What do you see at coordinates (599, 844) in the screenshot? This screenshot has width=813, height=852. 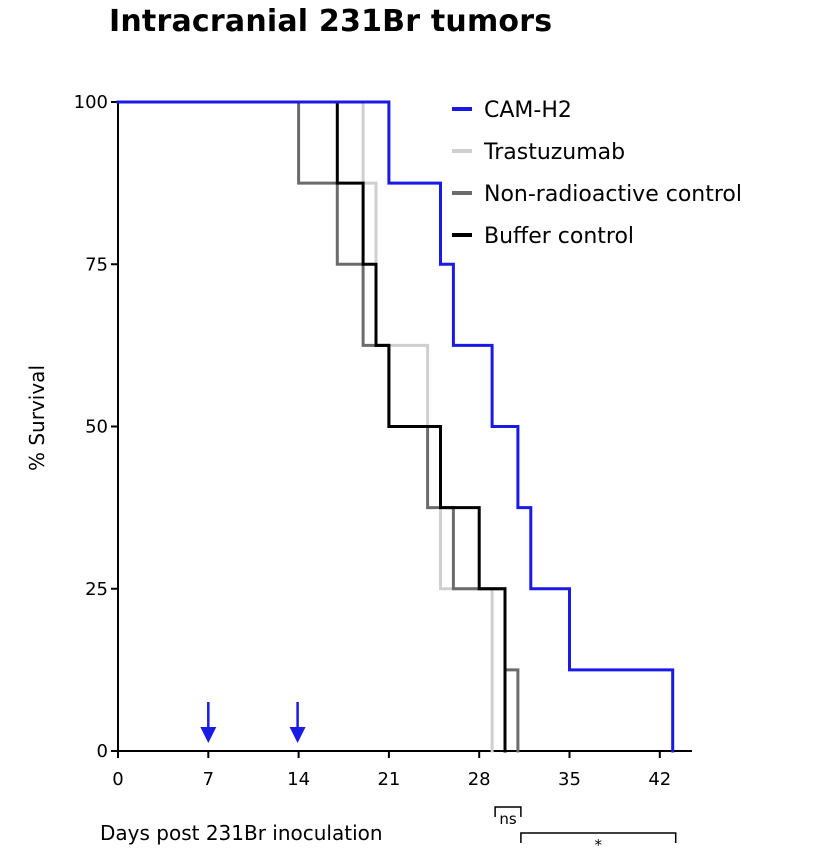 I see `significance-label-star: *` at bounding box center [599, 844].